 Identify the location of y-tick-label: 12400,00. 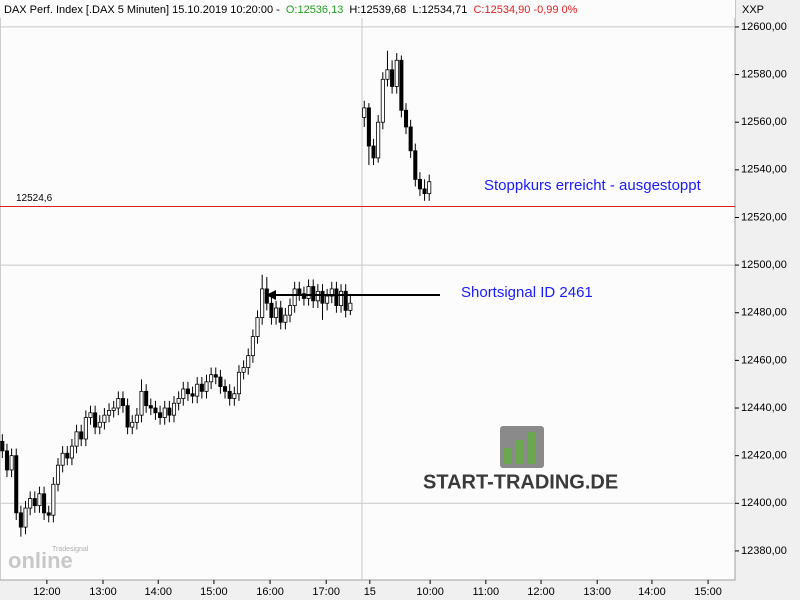
(764, 503).